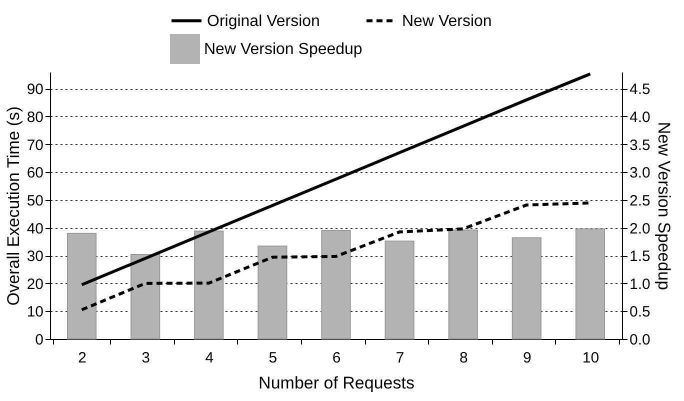  Describe the element at coordinates (400, 358) in the screenshot. I see `x-tick-label: 7` at that location.